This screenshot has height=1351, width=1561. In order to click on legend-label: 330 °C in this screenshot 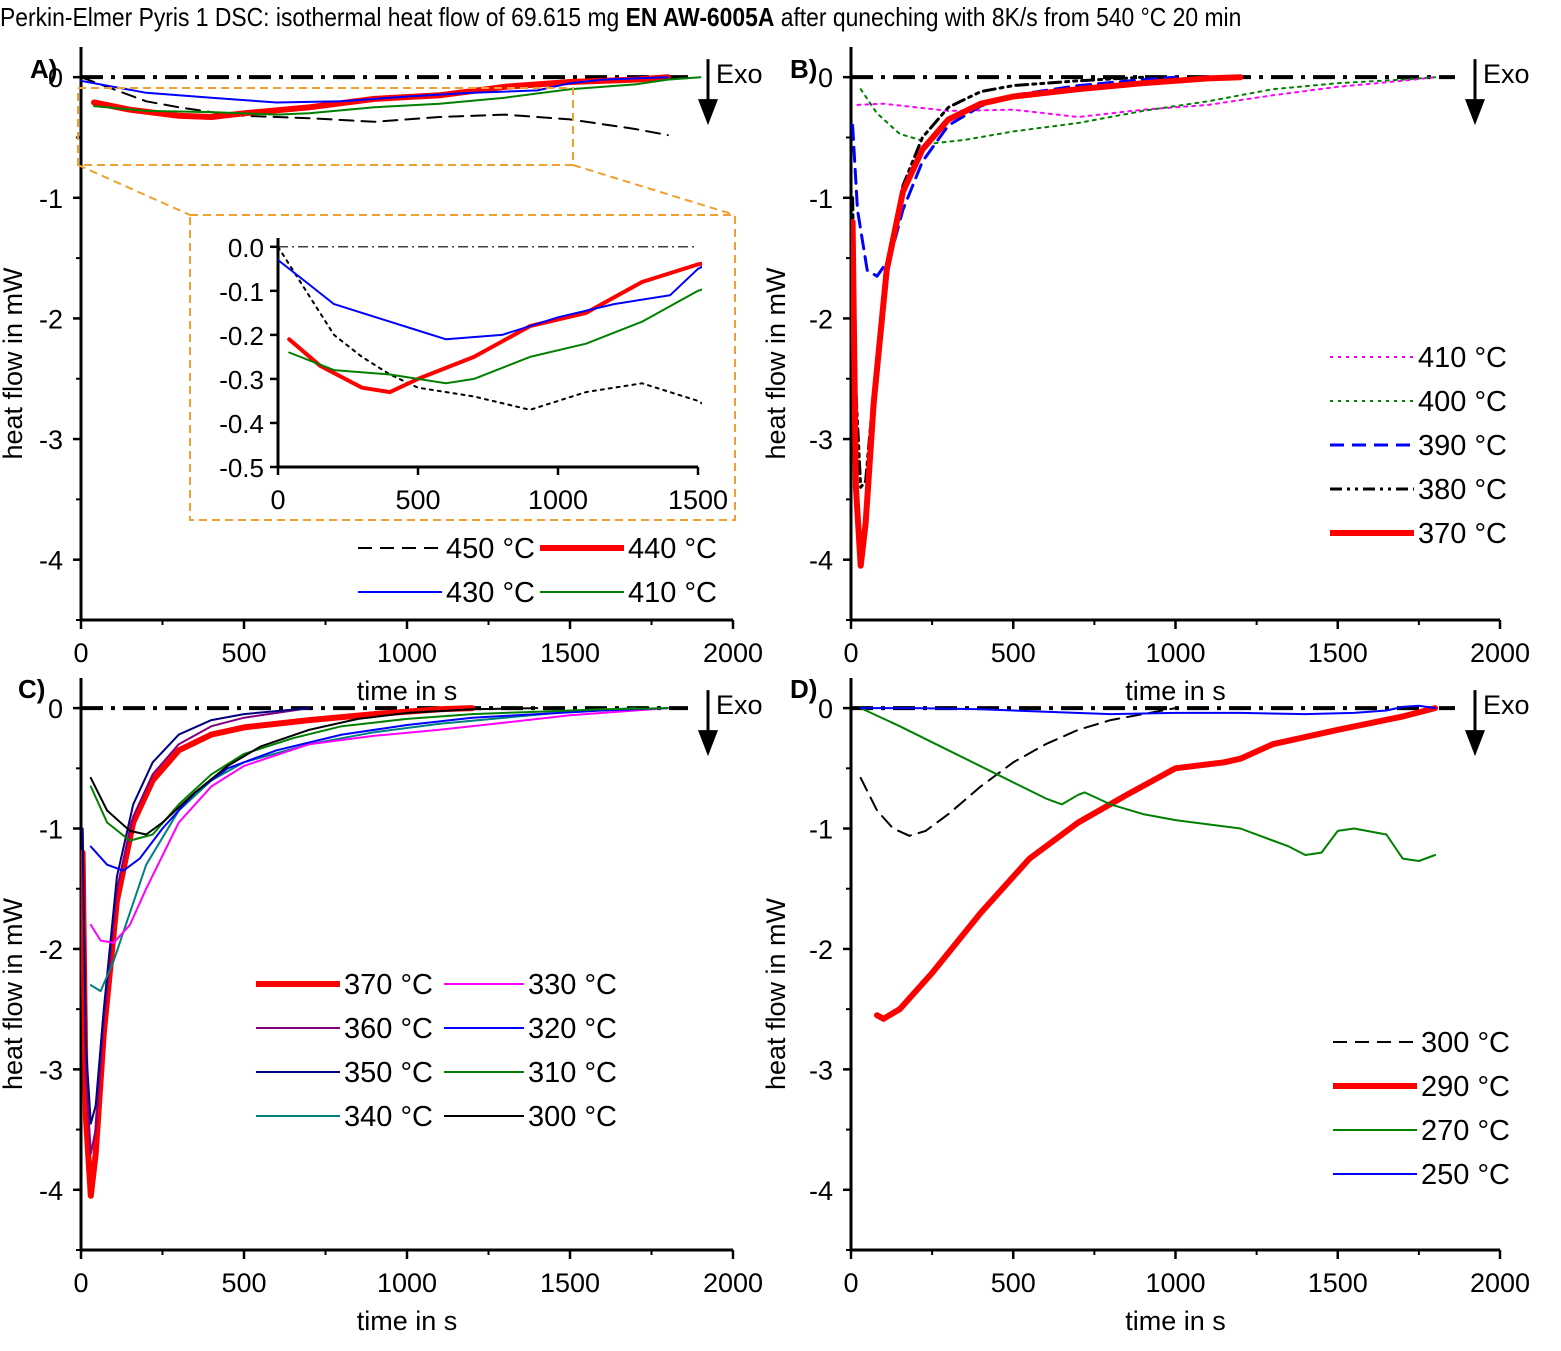, I will do `click(572, 985)`.